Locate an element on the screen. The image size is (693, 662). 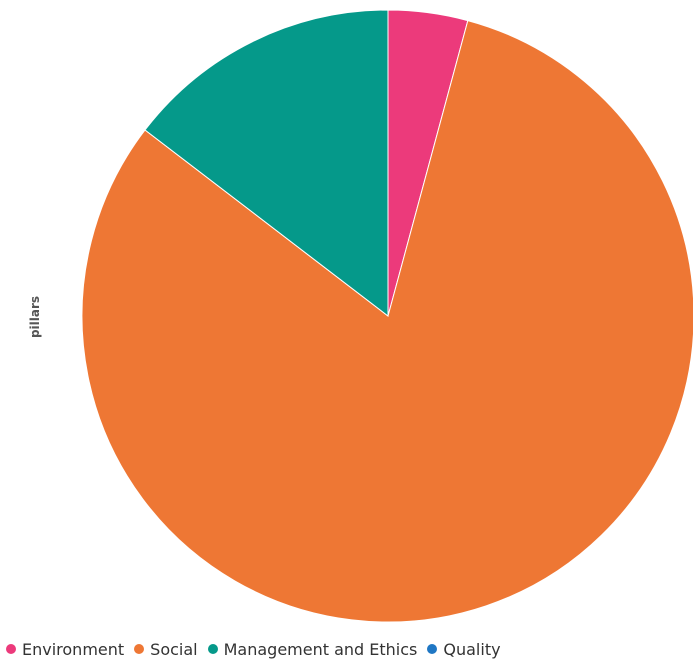
legend-item-environment: Environment is located at coordinates (65, 649).